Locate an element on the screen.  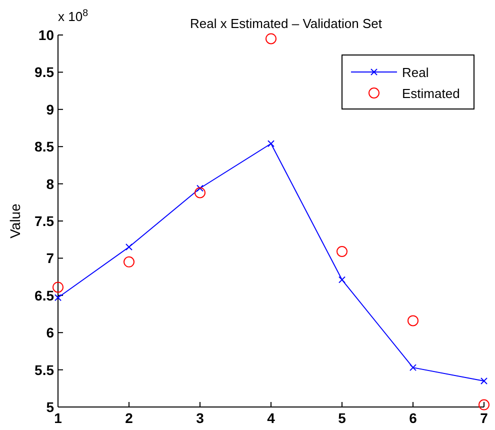
x-tick-label: 2 is located at coordinates (129, 418).